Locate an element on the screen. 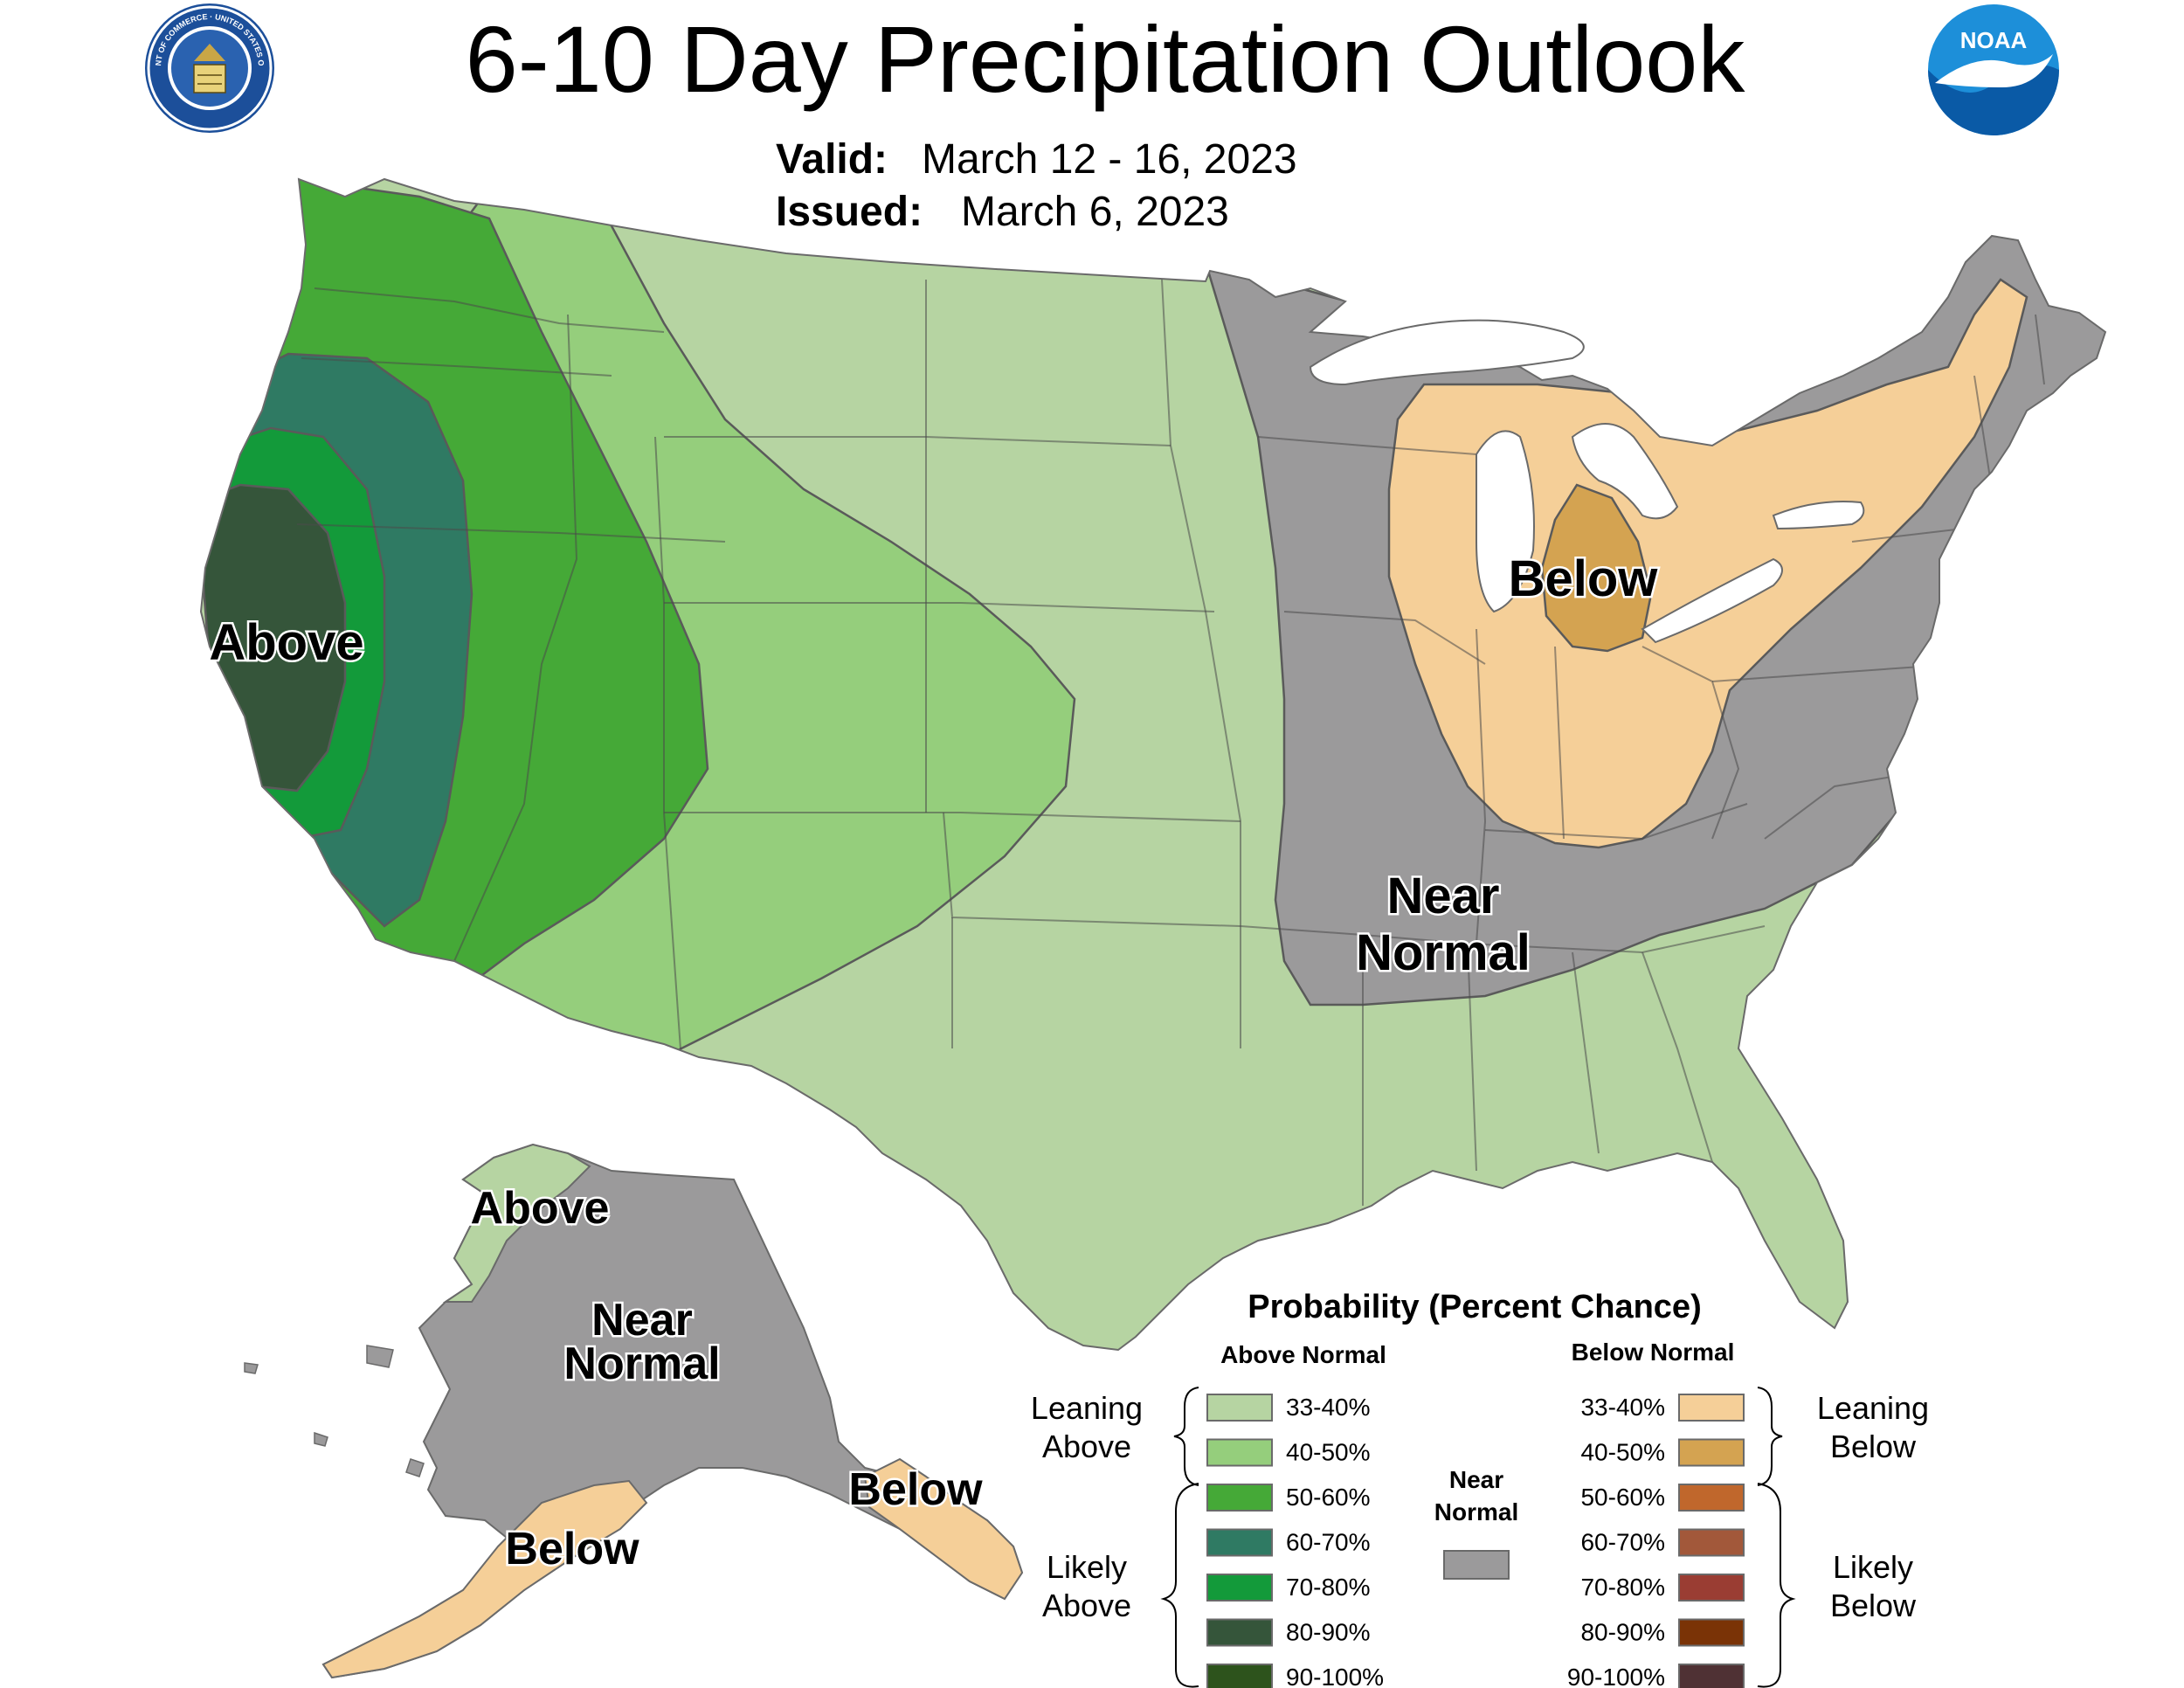 Image resolution: width=2184 pixels, height=1688 pixels. legend-above-percent-label: 60-70% is located at coordinates (1328, 1542).